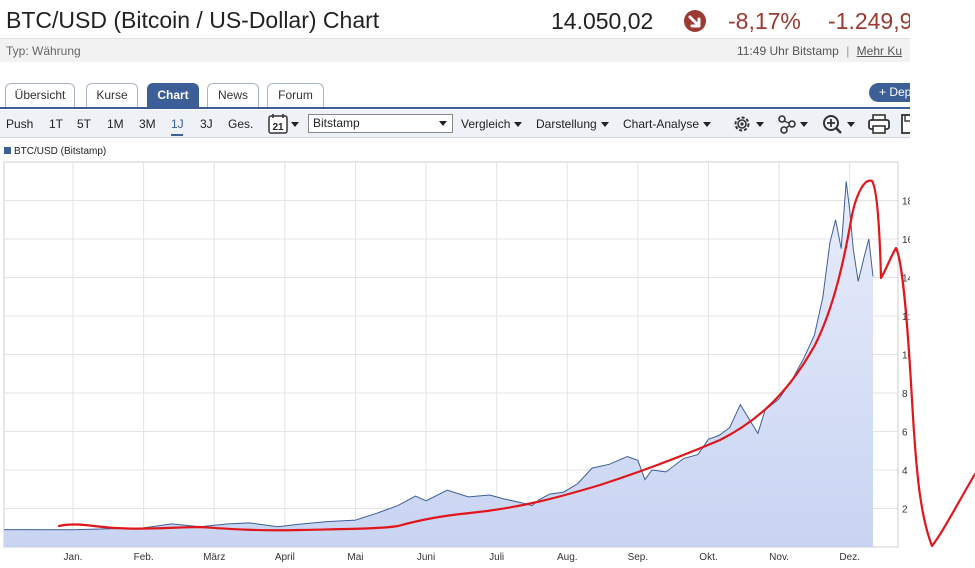 This screenshot has width=975, height=568. Describe the element at coordinates (906, 202) in the screenshot. I see `y-tick-label: 18` at that location.